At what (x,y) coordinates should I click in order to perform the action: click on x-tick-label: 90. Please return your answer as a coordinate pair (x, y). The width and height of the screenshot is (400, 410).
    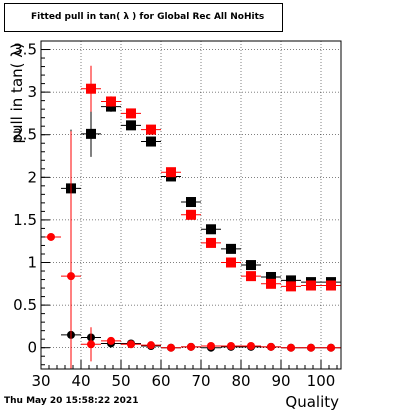
    Looking at the image, I should click on (280, 381).